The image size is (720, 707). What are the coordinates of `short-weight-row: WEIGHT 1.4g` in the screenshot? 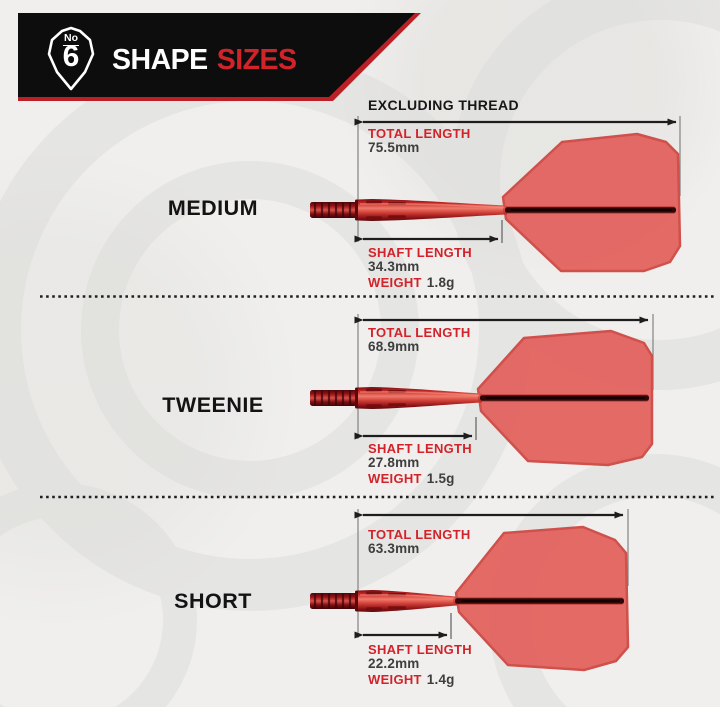 It's located at (411, 680).